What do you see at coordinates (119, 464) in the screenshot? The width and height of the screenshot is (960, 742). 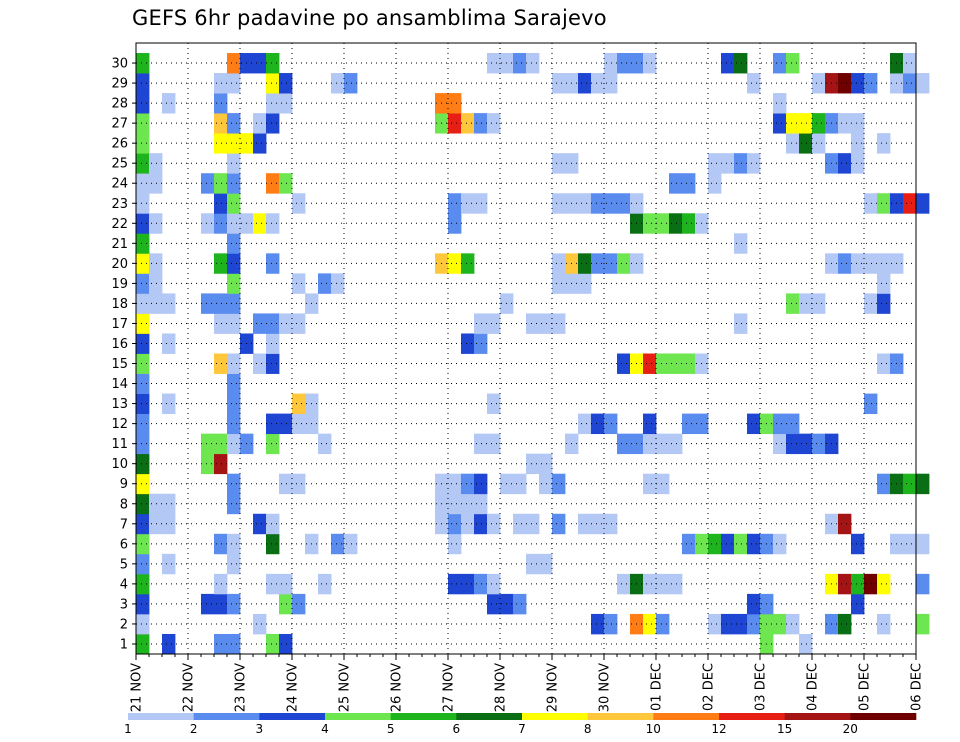 I see `y-tick-label: 10` at bounding box center [119, 464].